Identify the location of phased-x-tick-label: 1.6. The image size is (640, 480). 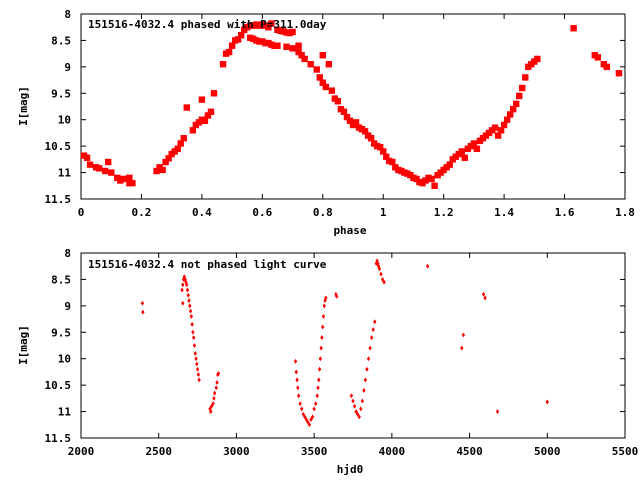
(565, 212).